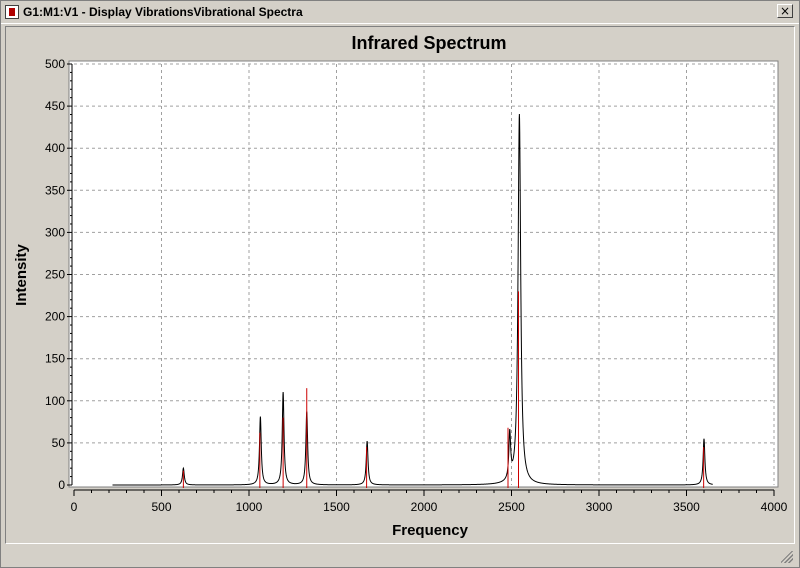  Describe the element at coordinates (55, 148) in the screenshot. I see `y-tick-label: 400` at that location.